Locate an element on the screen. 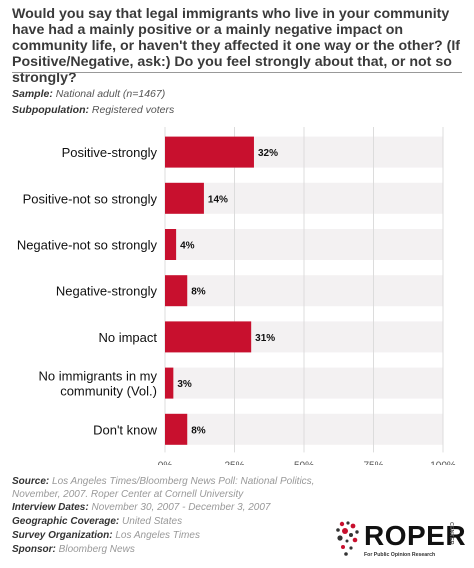  sample-line: Sample: National adult (n=1467) is located at coordinates (88, 94).